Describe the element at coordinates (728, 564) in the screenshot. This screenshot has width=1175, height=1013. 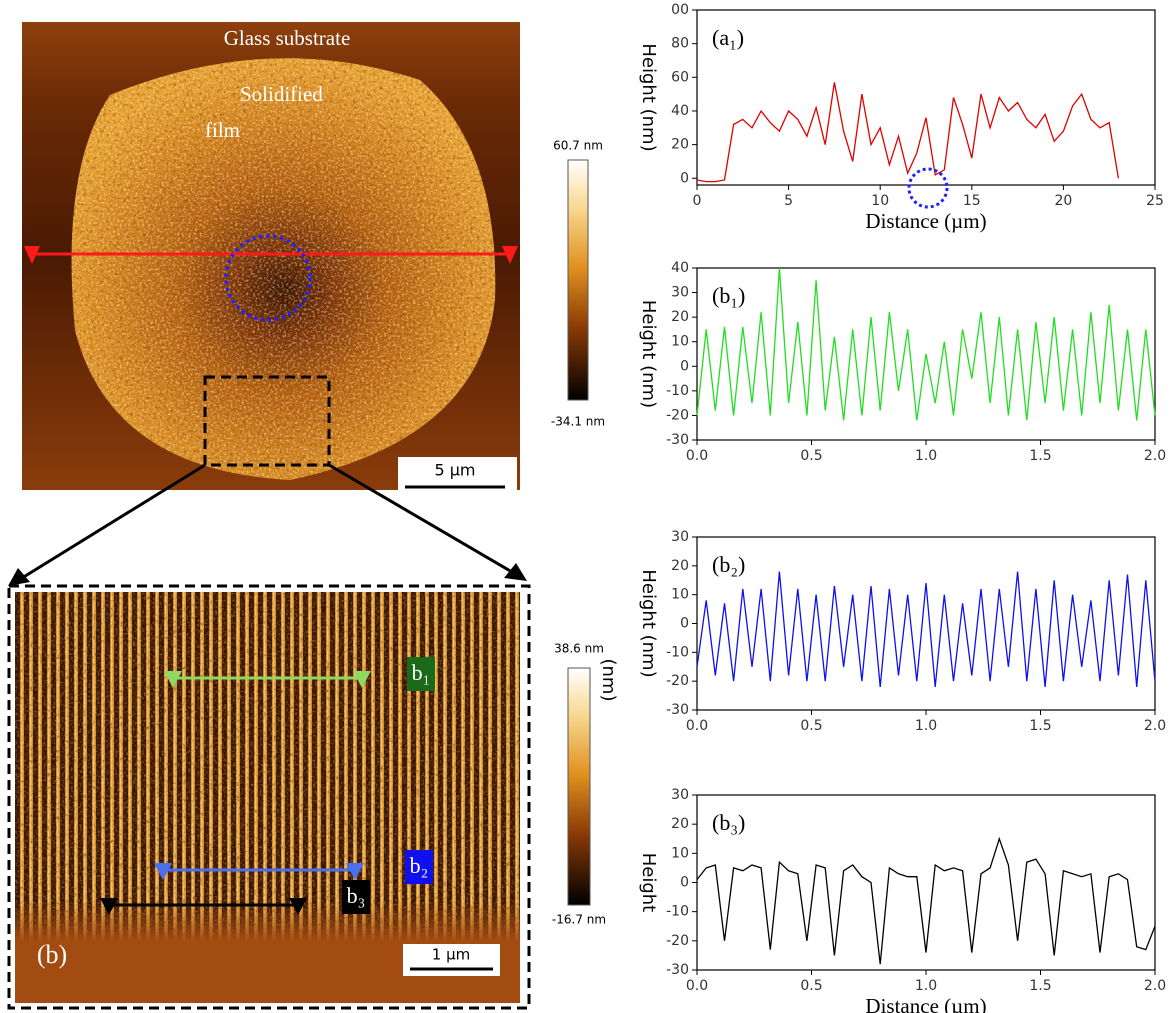
I see `panel-label: (b₂)` at that location.